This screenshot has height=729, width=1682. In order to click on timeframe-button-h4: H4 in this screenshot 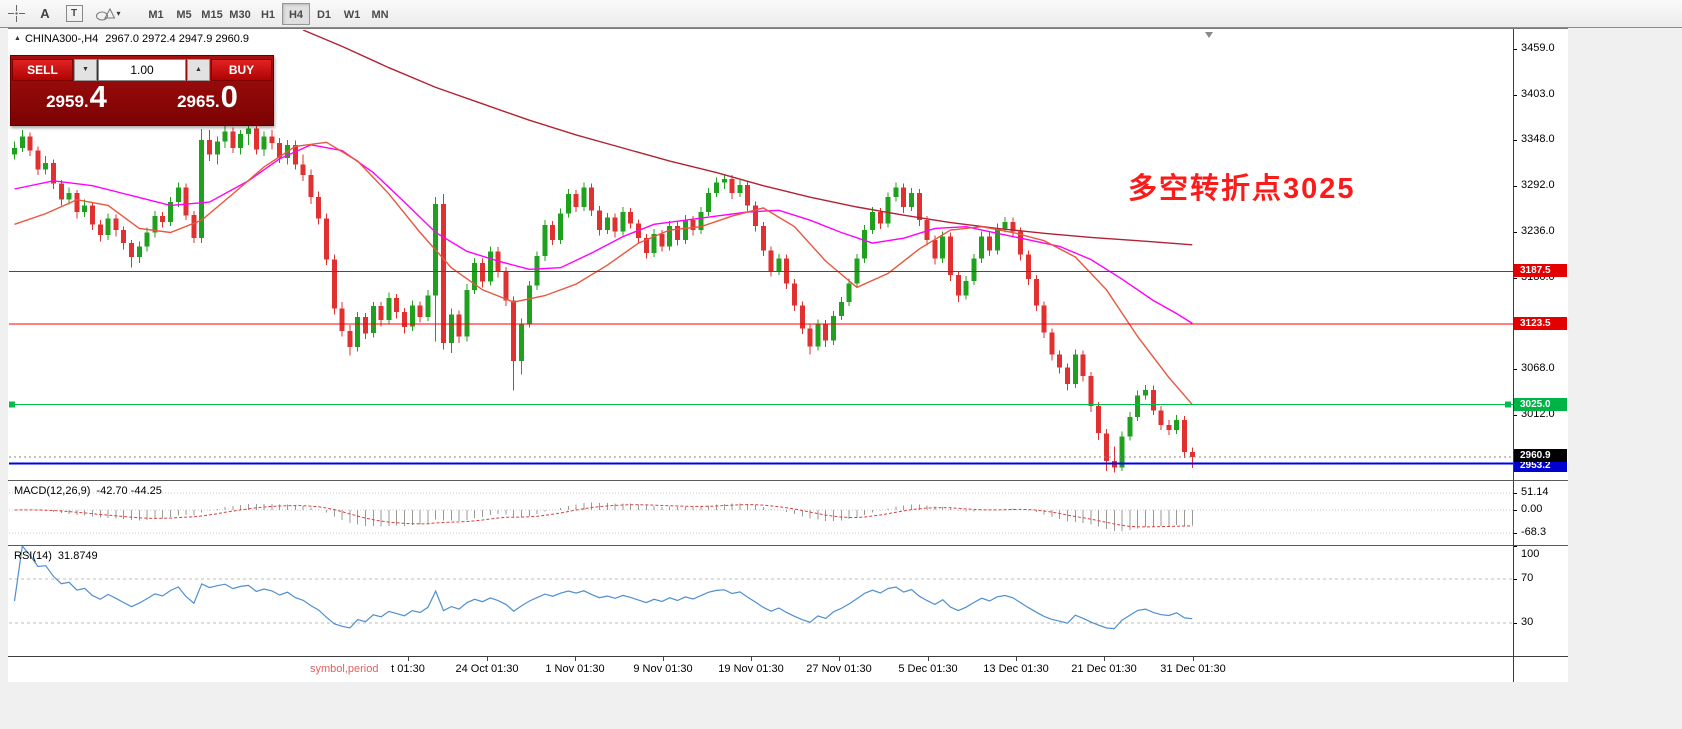, I will do `click(296, 13)`.